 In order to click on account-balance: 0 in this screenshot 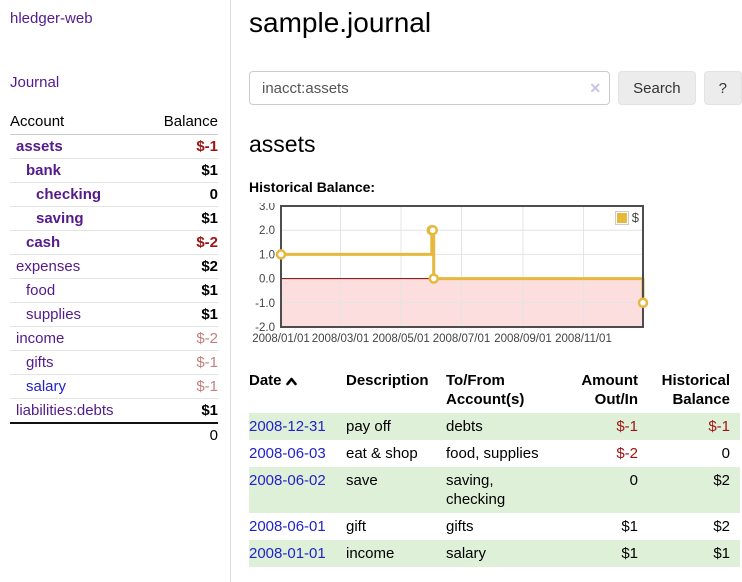, I will do `click(182, 194)`.